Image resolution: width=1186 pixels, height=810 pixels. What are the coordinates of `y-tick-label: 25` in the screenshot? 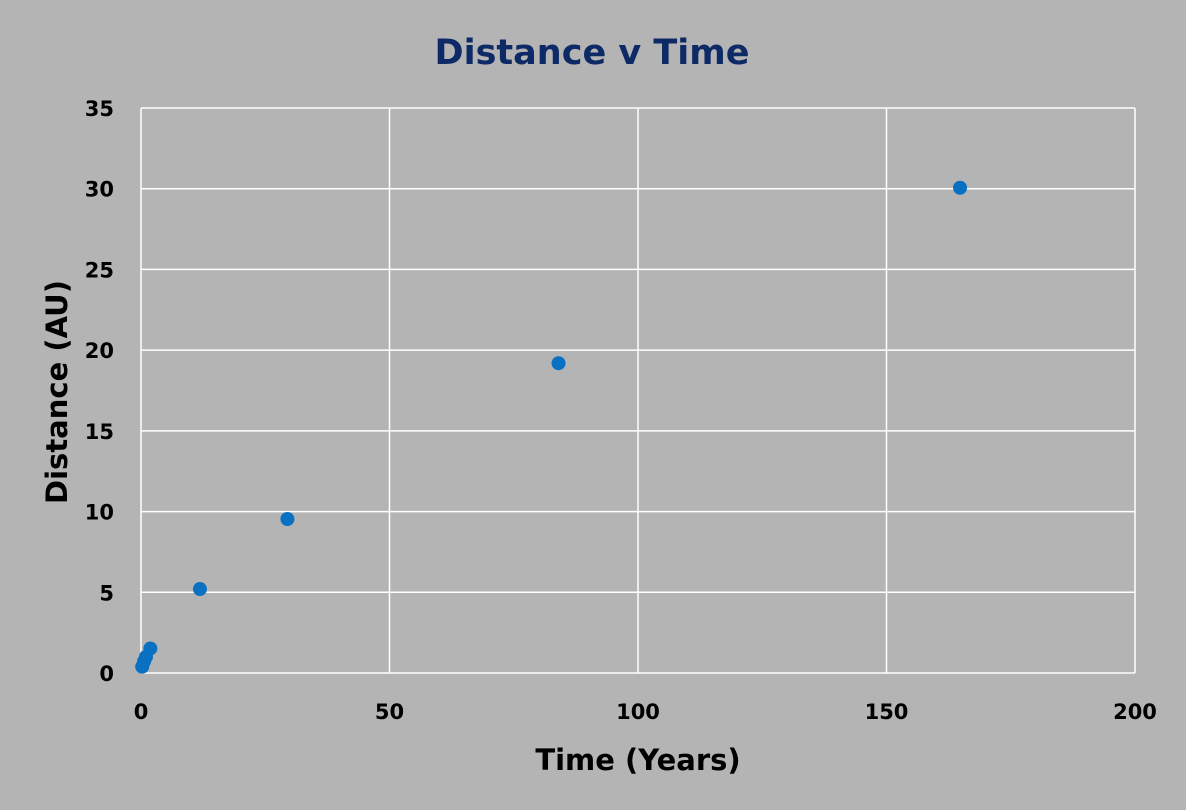 It's located at (99, 270).